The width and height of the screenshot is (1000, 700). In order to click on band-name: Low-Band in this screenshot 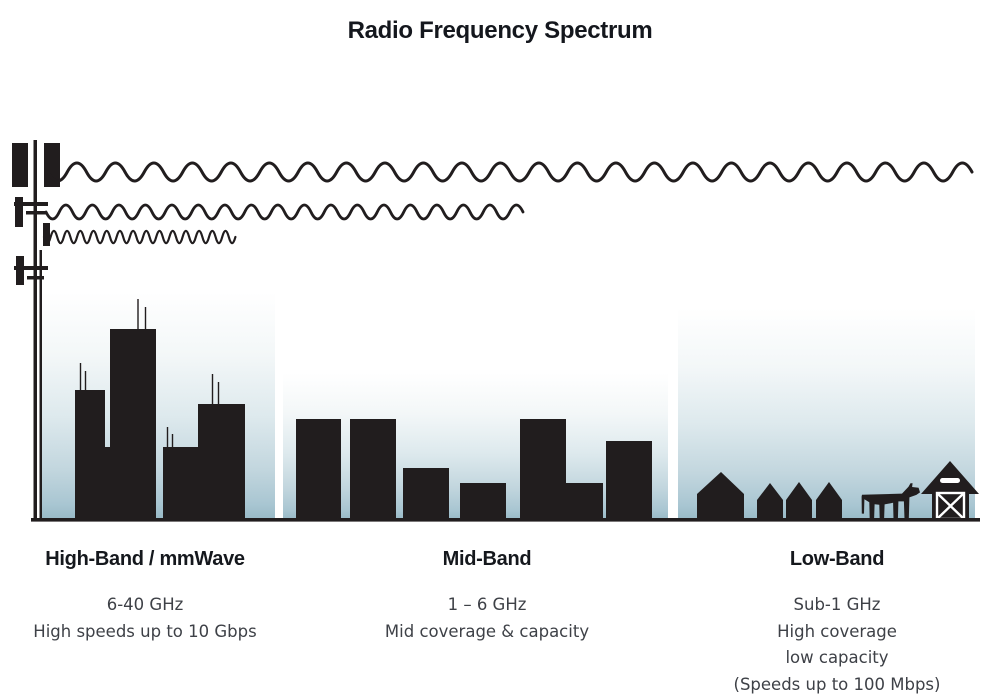, I will do `click(837, 559)`.